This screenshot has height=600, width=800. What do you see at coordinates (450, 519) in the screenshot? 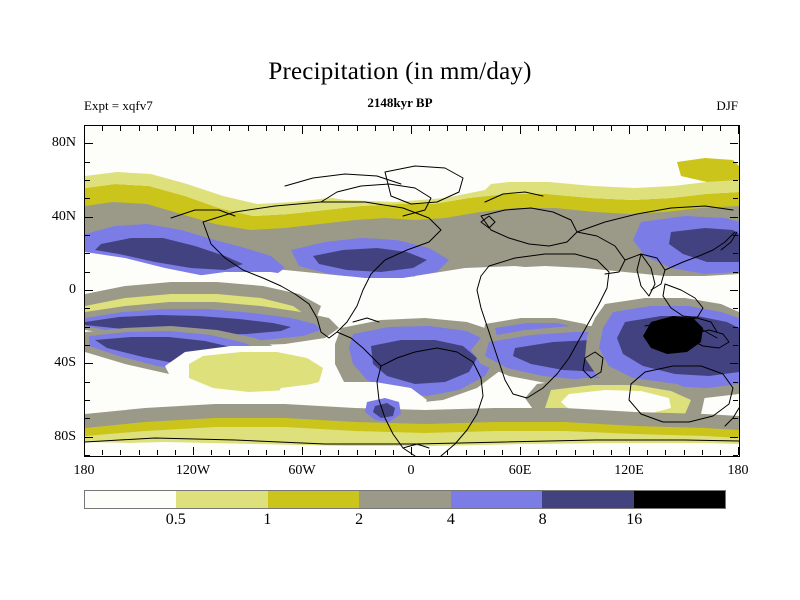
I see `colorbar-tick-label: 4` at bounding box center [450, 519].